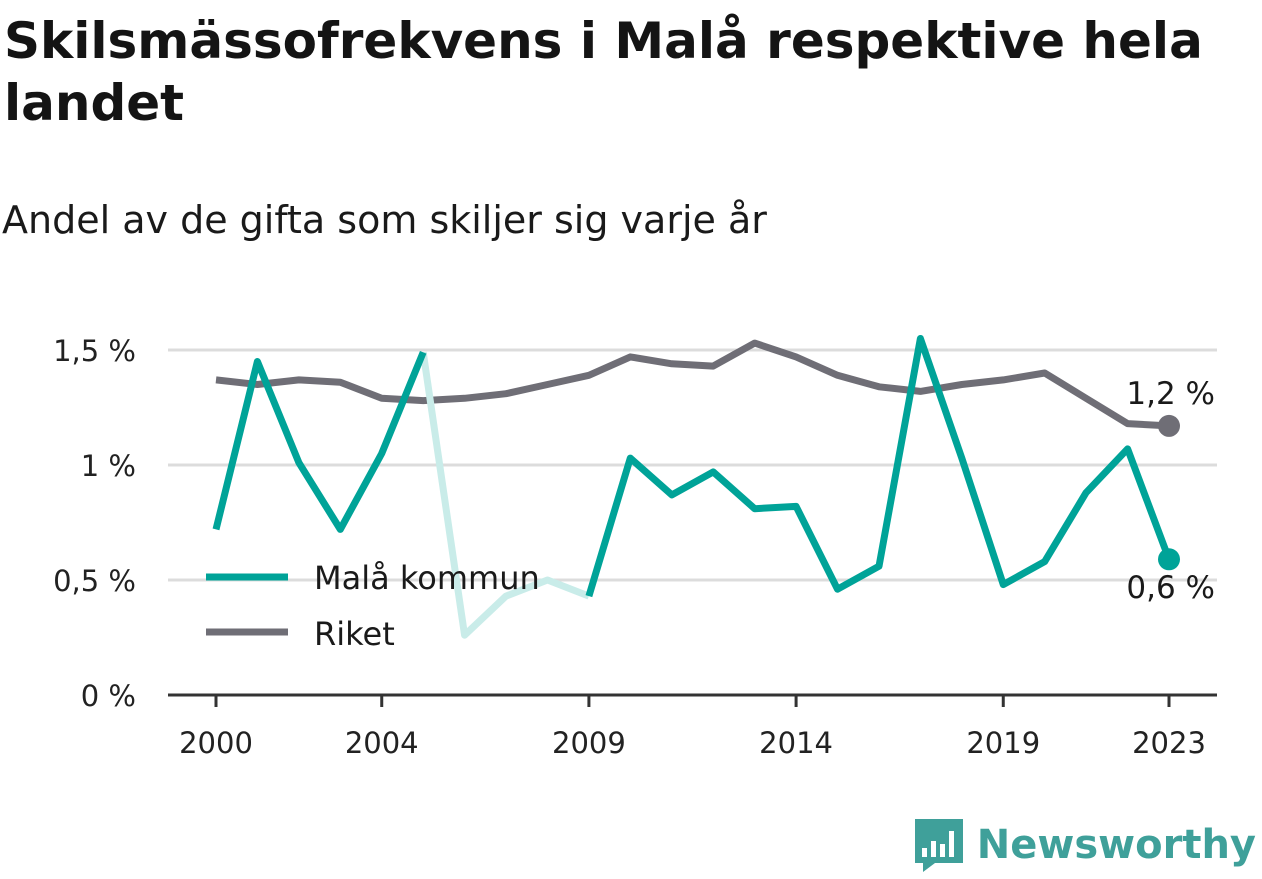  What do you see at coordinates (108, 696) in the screenshot?
I see `y-tick-label: 0 %` at bounding box center [108, 696].